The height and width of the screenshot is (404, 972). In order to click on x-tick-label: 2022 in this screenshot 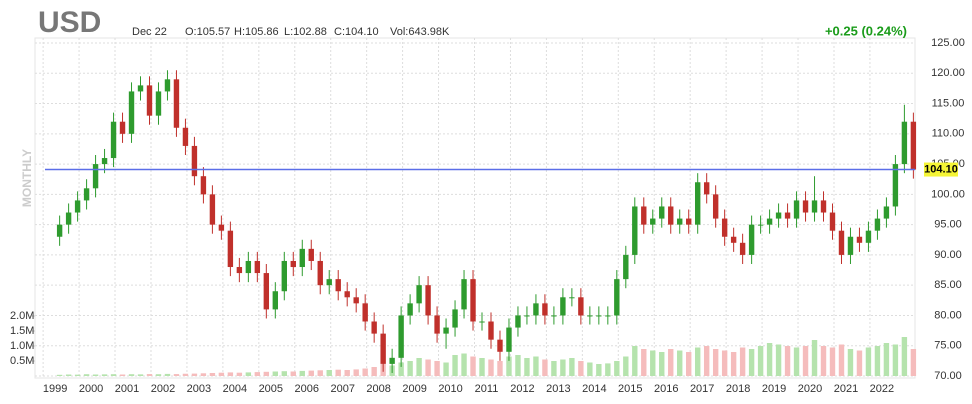, I will do `click(882, 389)`.